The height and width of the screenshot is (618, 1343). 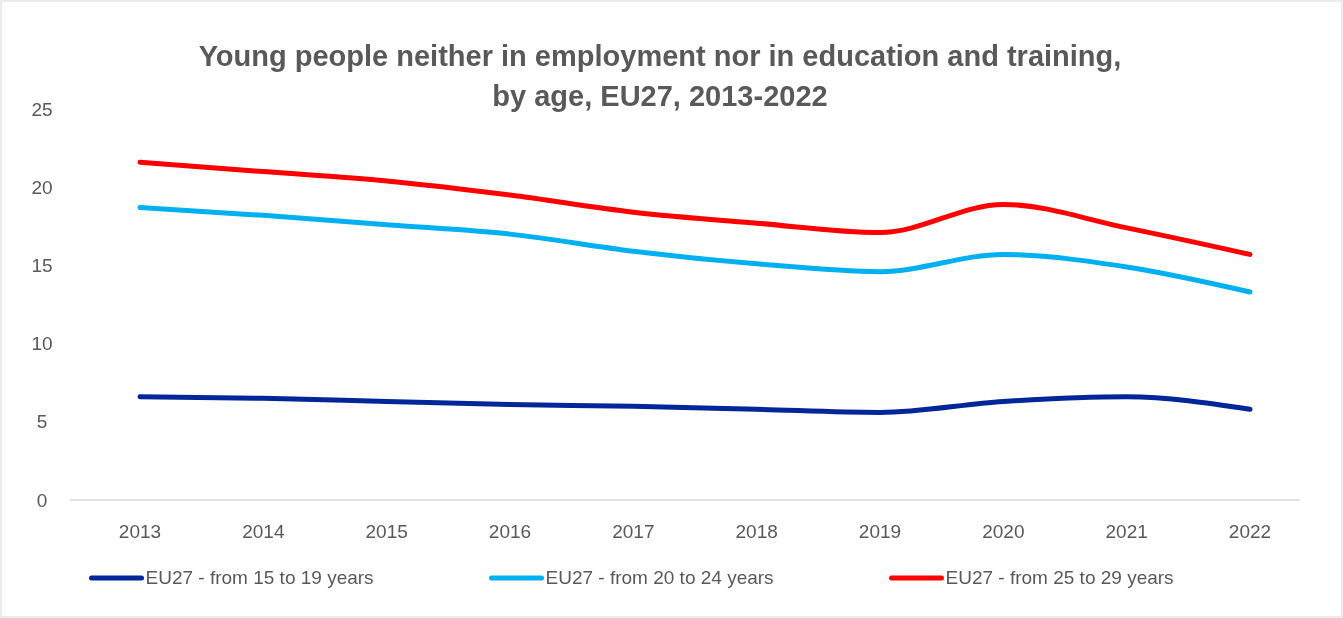 I want to click on x-tick-label: 2015, so click(x=386, y=531).